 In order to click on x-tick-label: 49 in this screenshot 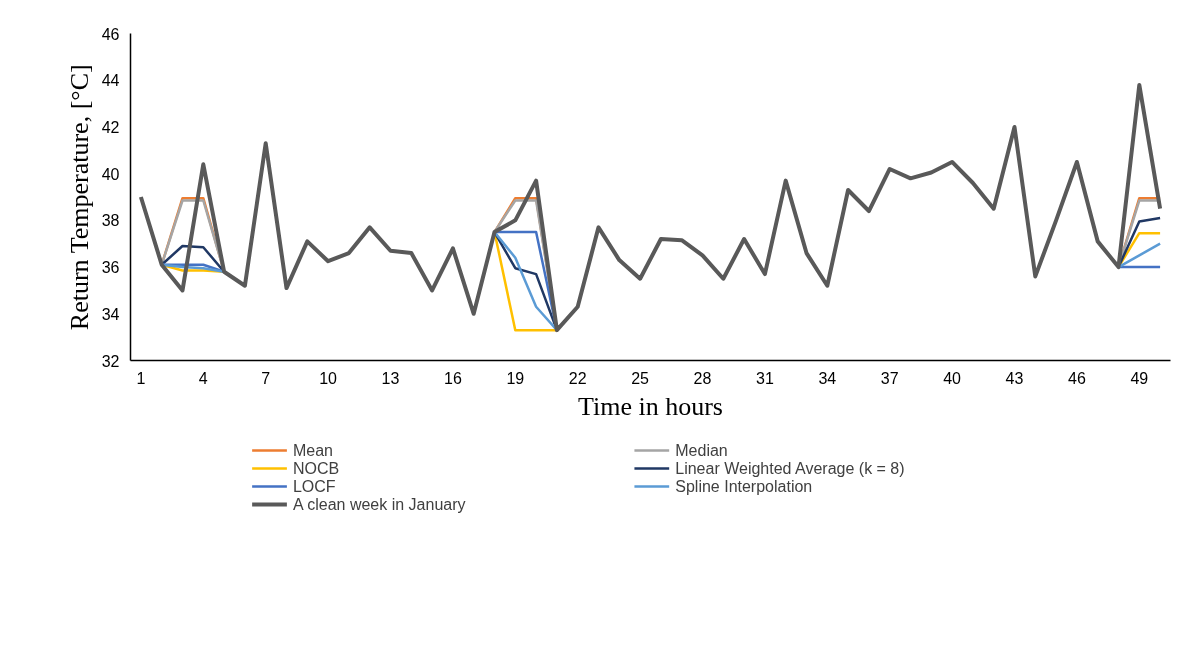, I will do `click(1139, 378)`.